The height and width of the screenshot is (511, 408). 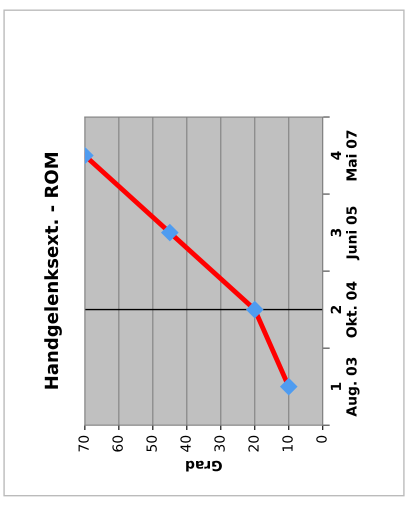 I want to click on x-tick-label: 50, so click(x=151, y=444).